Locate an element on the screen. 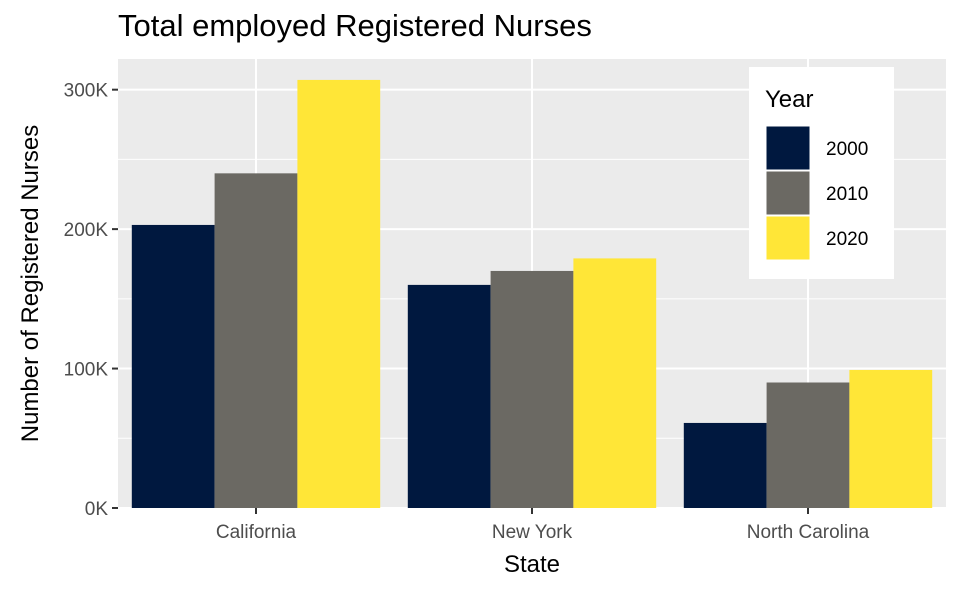 This screenshot has height=593, width=960. legend-title: Year is located at coordinates (789, 99).